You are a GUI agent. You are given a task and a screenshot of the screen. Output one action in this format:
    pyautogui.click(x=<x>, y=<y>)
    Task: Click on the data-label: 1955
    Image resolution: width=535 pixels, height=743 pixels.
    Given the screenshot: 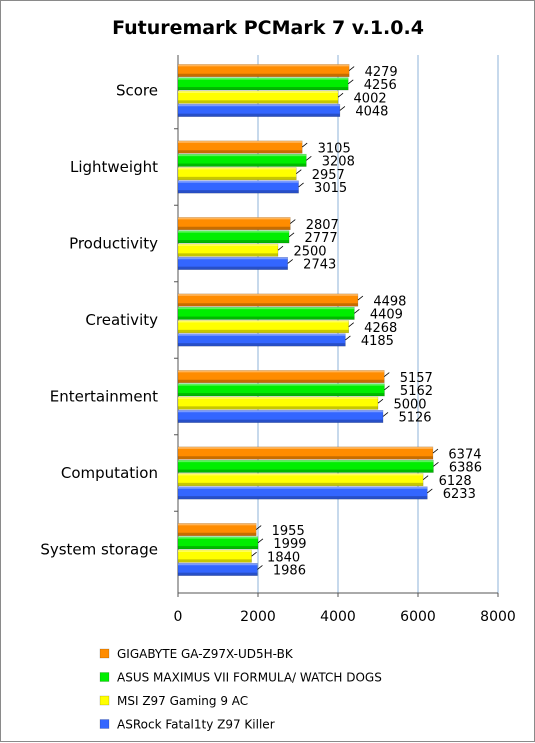 What is the action you would take?
    pyautogui.click(x=288, y=531)
    